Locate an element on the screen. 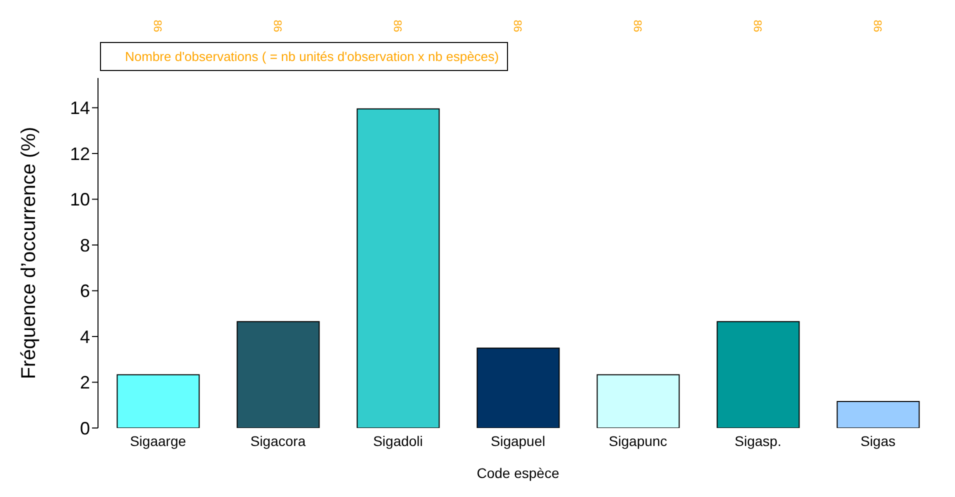  y-tick-label: 14 is located at coordinates (80, 108).